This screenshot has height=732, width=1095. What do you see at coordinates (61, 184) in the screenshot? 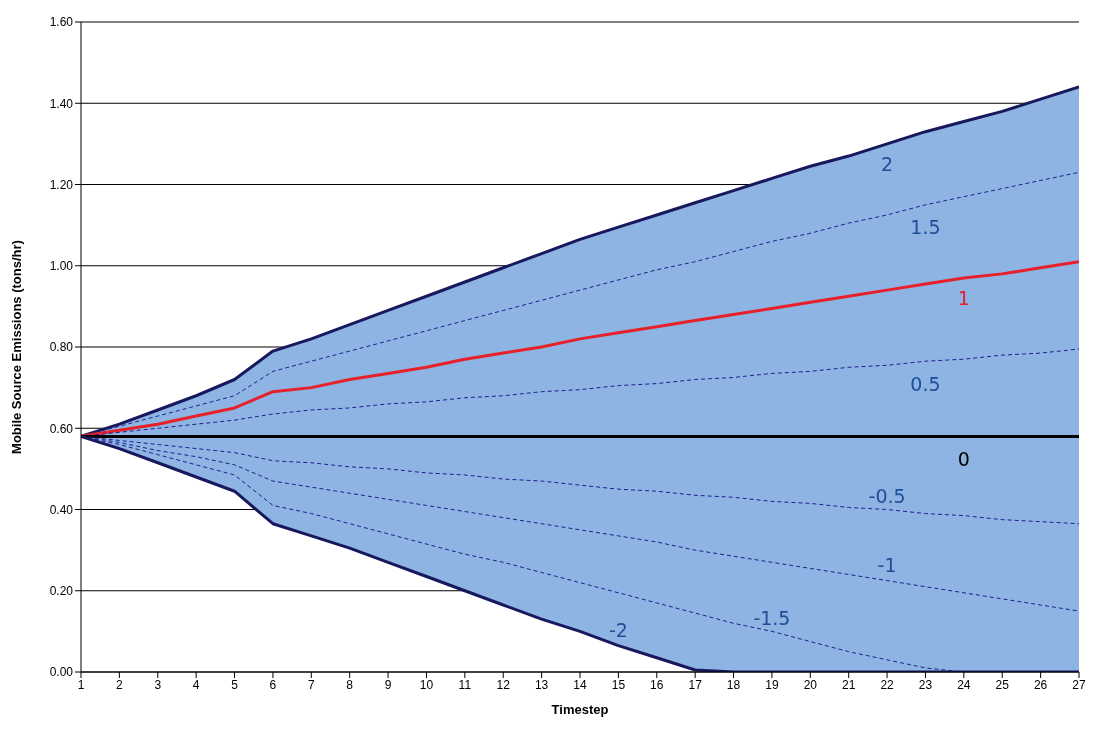
I see `y-tick-label: 1.20` at bounding box center [61, 184].